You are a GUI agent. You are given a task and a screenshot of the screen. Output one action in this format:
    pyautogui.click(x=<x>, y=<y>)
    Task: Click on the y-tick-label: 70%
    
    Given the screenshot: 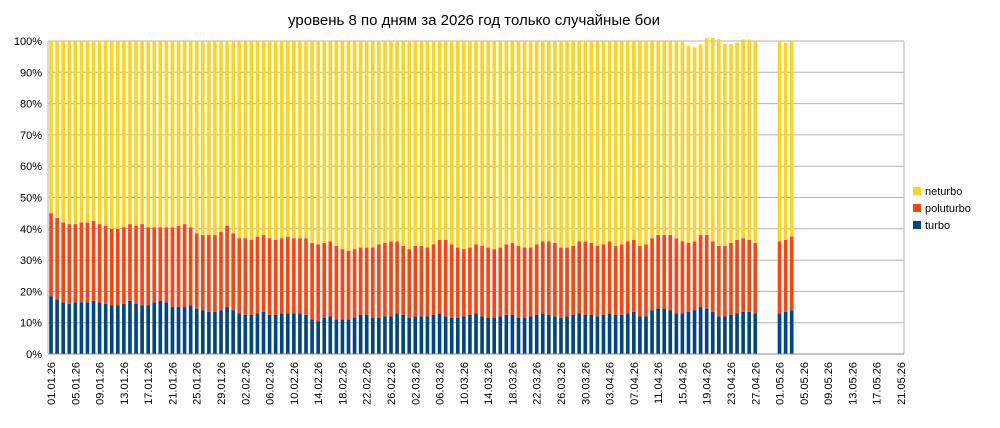 What is the action you would take?
    pyautogui.click(x=31, y=136)
    